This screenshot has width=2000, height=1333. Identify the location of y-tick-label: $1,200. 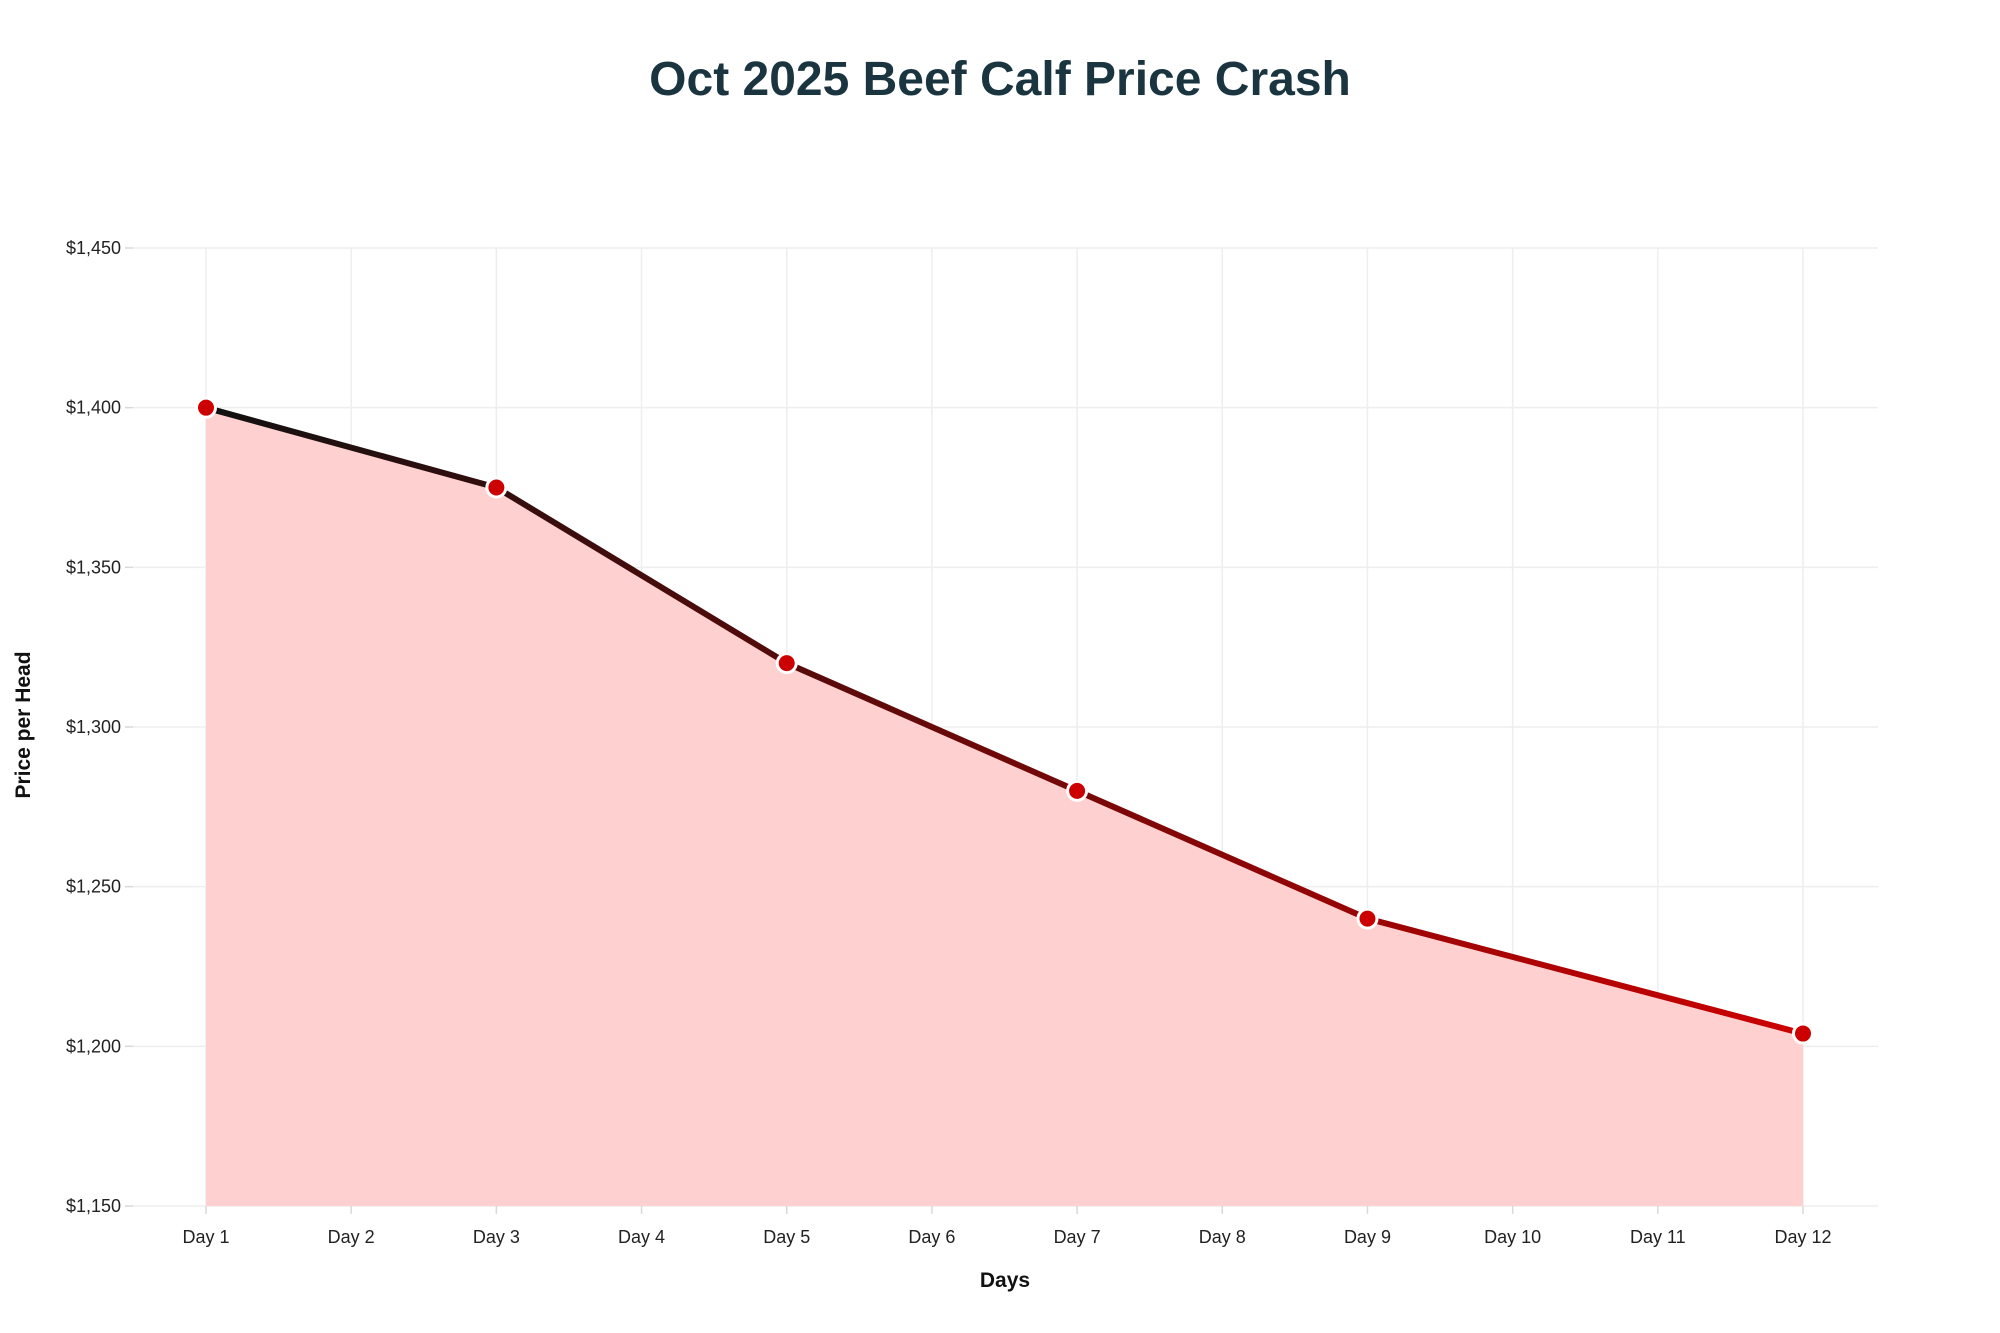
(93, 1046).